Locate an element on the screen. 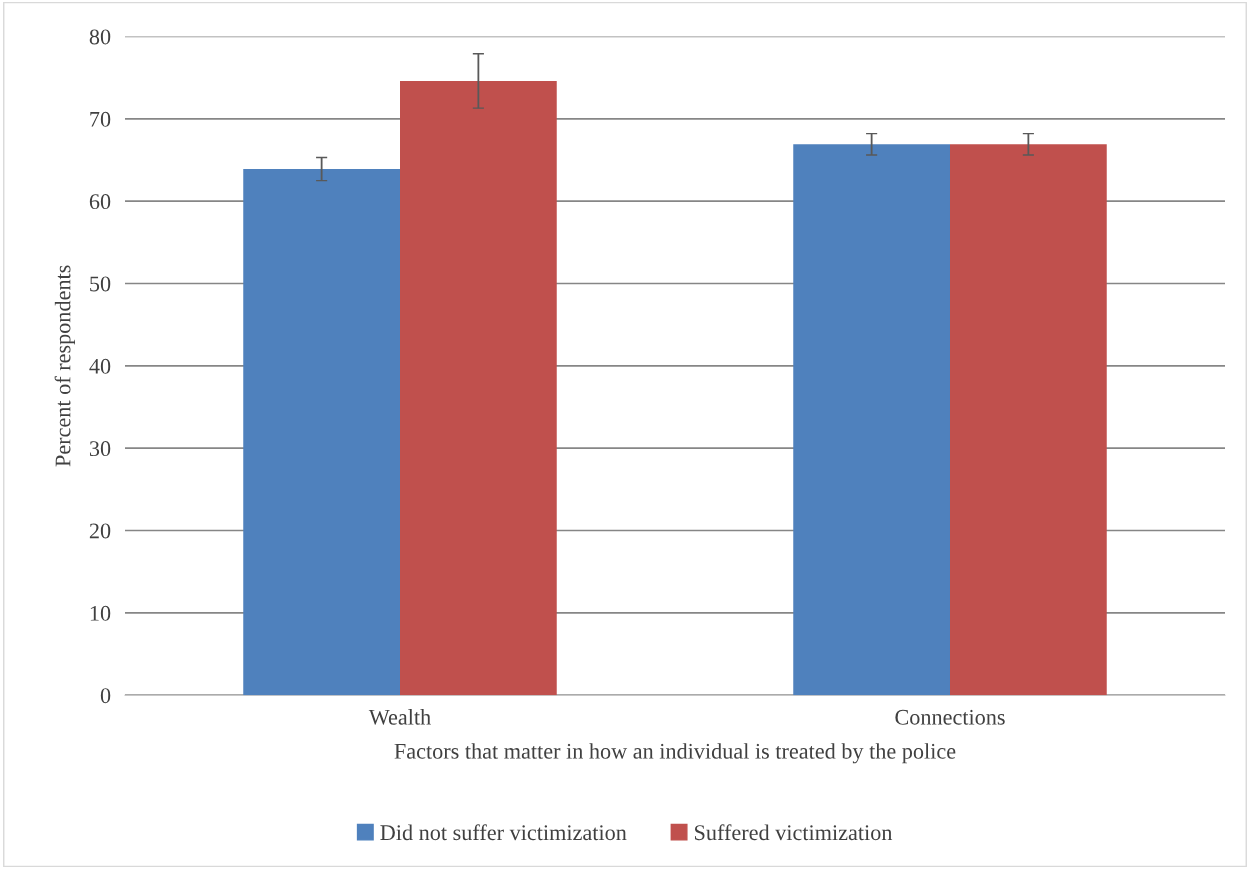 This screenshot has width=1250, height=869. y-tick-label: 30 is located at coordinates (100, 449).